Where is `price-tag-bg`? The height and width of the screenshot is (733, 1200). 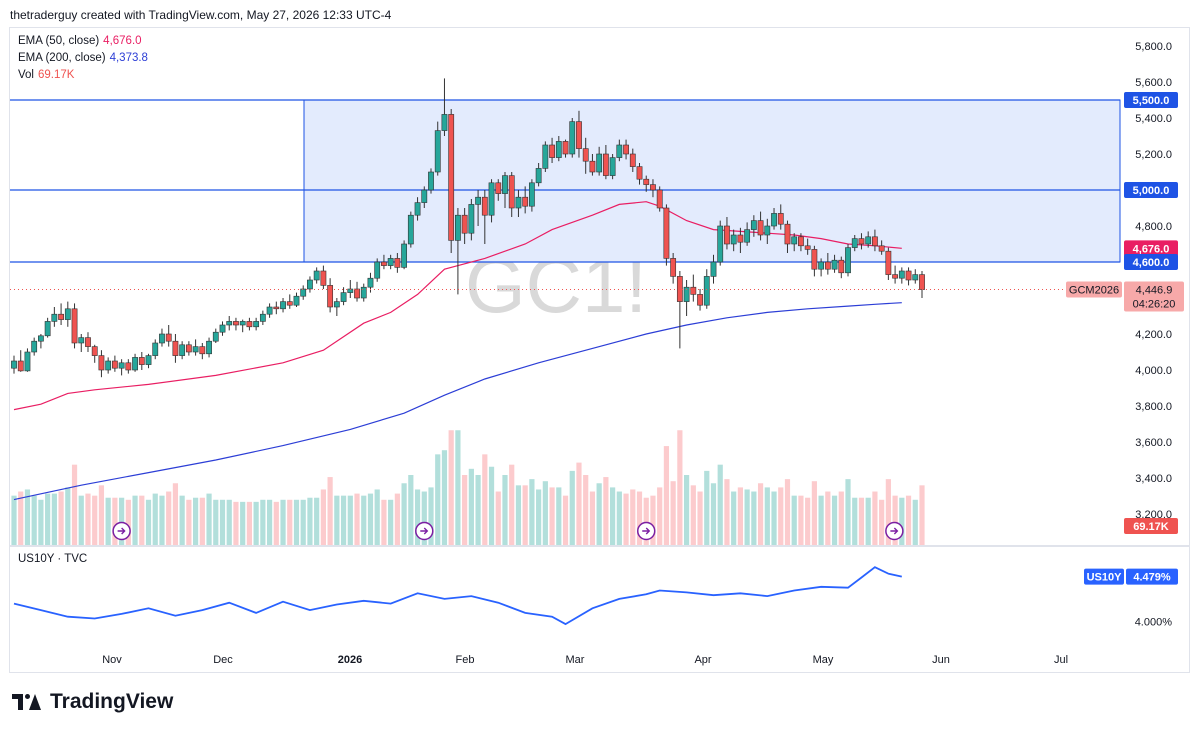
price-tag-bg is located at coordinates (1151, 190).